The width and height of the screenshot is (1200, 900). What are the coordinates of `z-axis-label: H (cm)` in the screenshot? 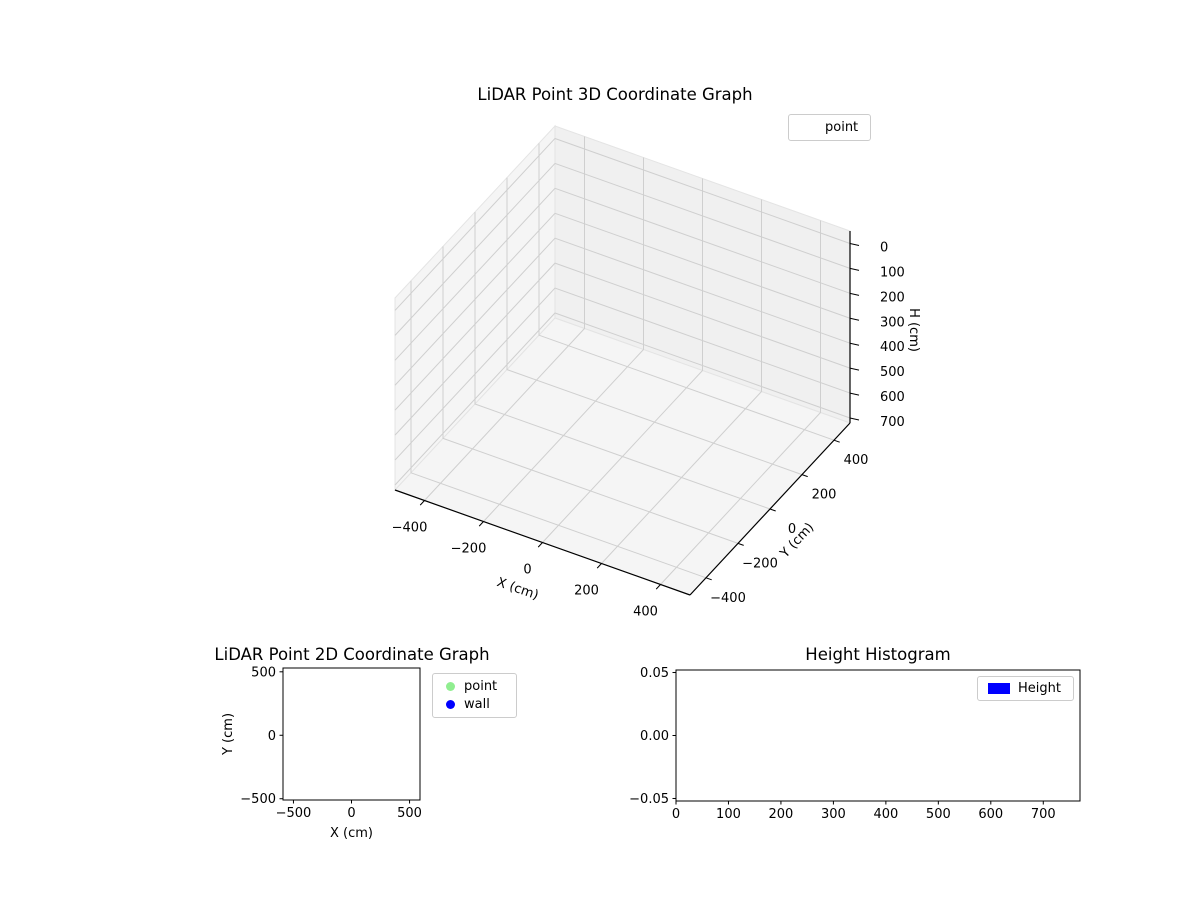 It's located at (913, 330).